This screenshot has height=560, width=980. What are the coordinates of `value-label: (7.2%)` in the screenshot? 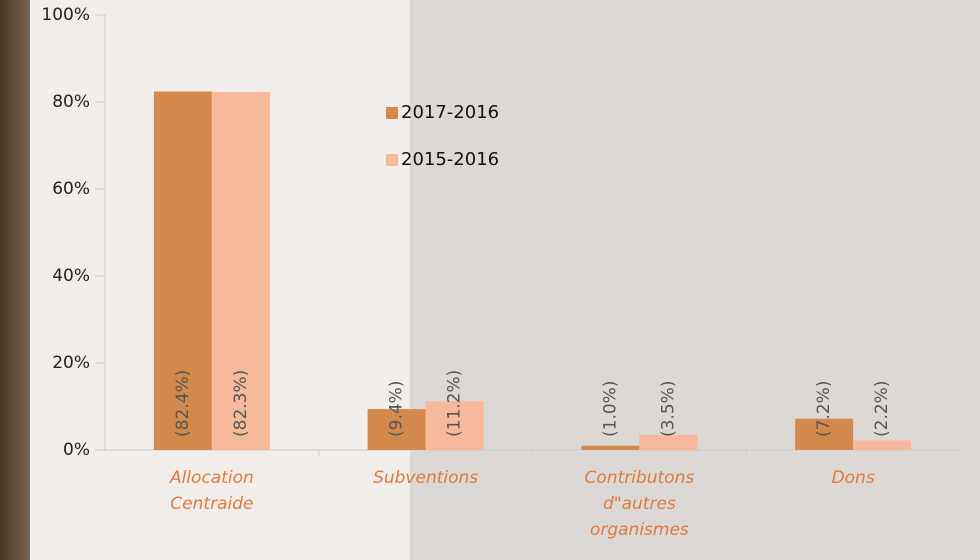 It's located at (824, 409).